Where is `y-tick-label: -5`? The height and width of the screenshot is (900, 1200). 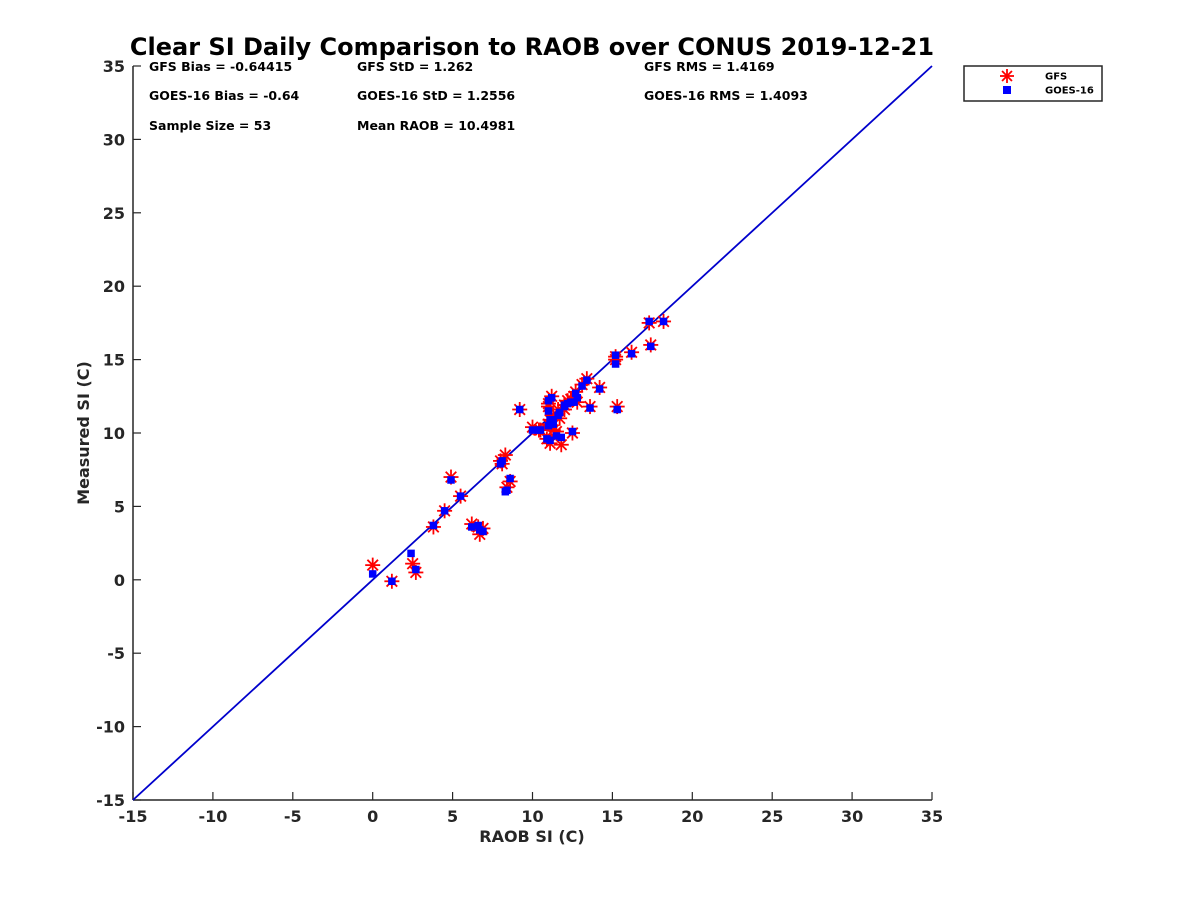 y-tick-label: -5 is located at coordinates (116, 653).